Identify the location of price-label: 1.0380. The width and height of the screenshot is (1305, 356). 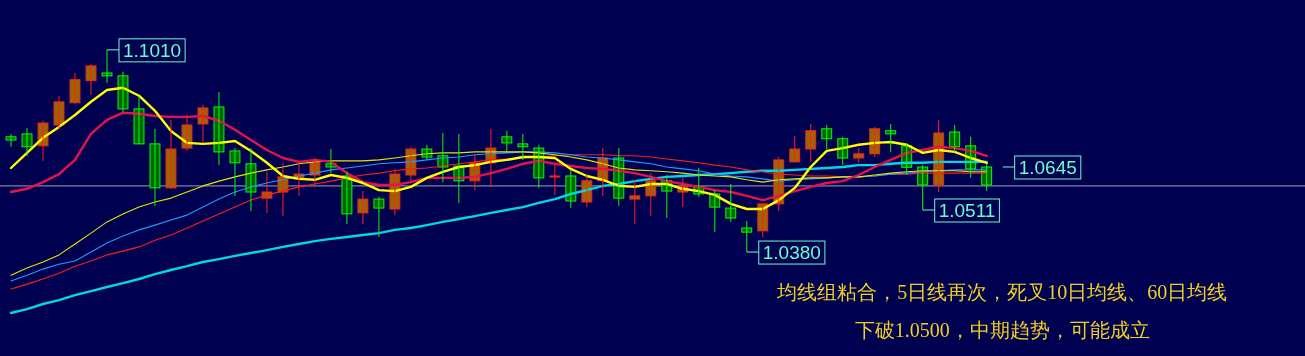
(786, 252).